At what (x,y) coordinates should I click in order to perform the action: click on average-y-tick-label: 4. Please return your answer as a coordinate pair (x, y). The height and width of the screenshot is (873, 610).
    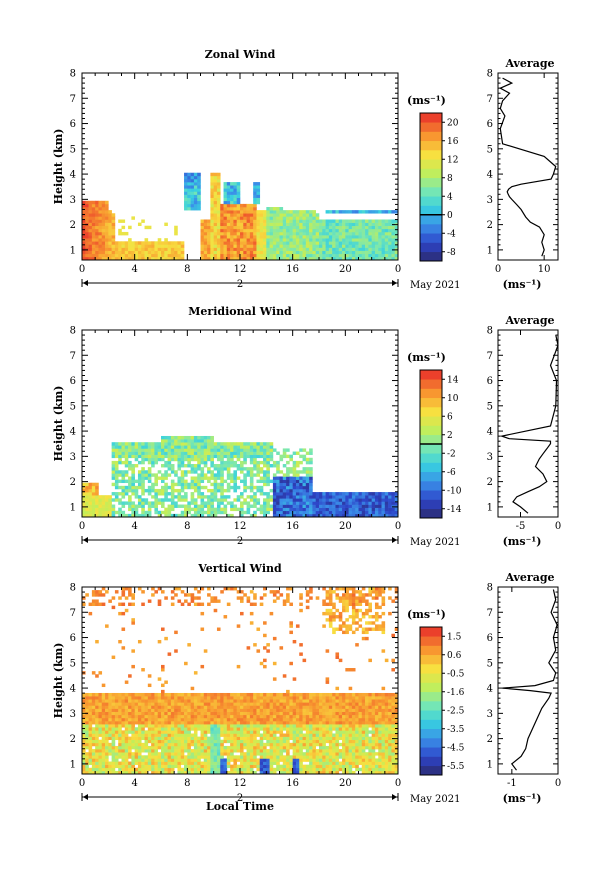
    Looking at the image, I should click on (490, 175).